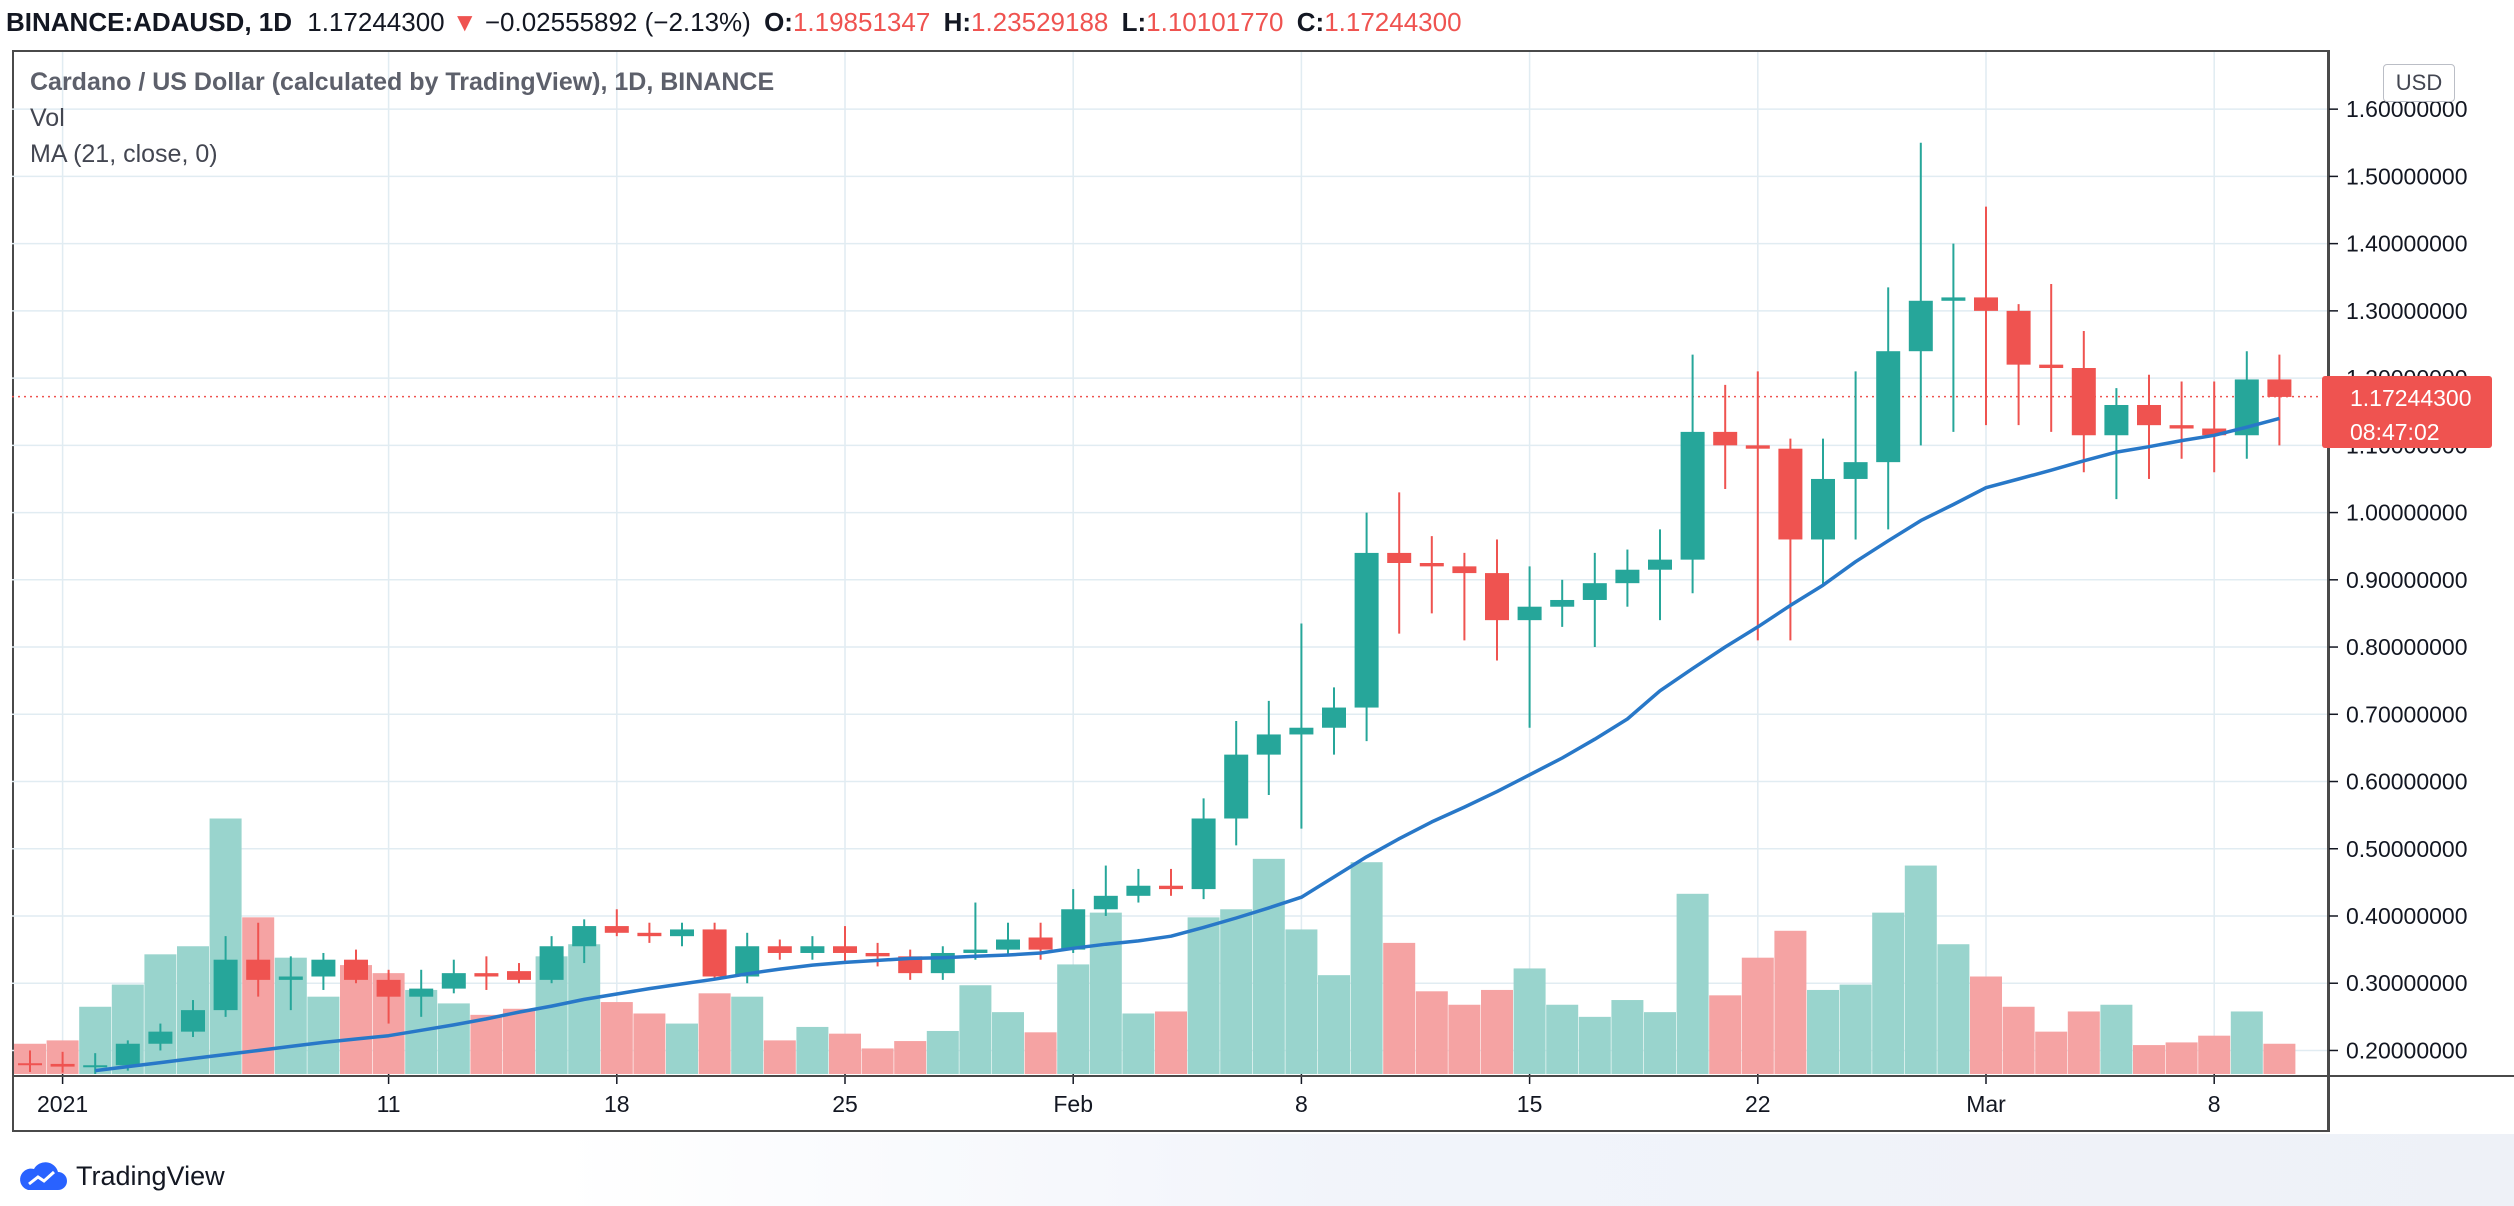 Image resolution: width=2514 pixels, height=1206 pixels. Describe the element at coordinates (2407, 1050) in the screenshot. I see `y-tick-label: 0.20000000` at that location.